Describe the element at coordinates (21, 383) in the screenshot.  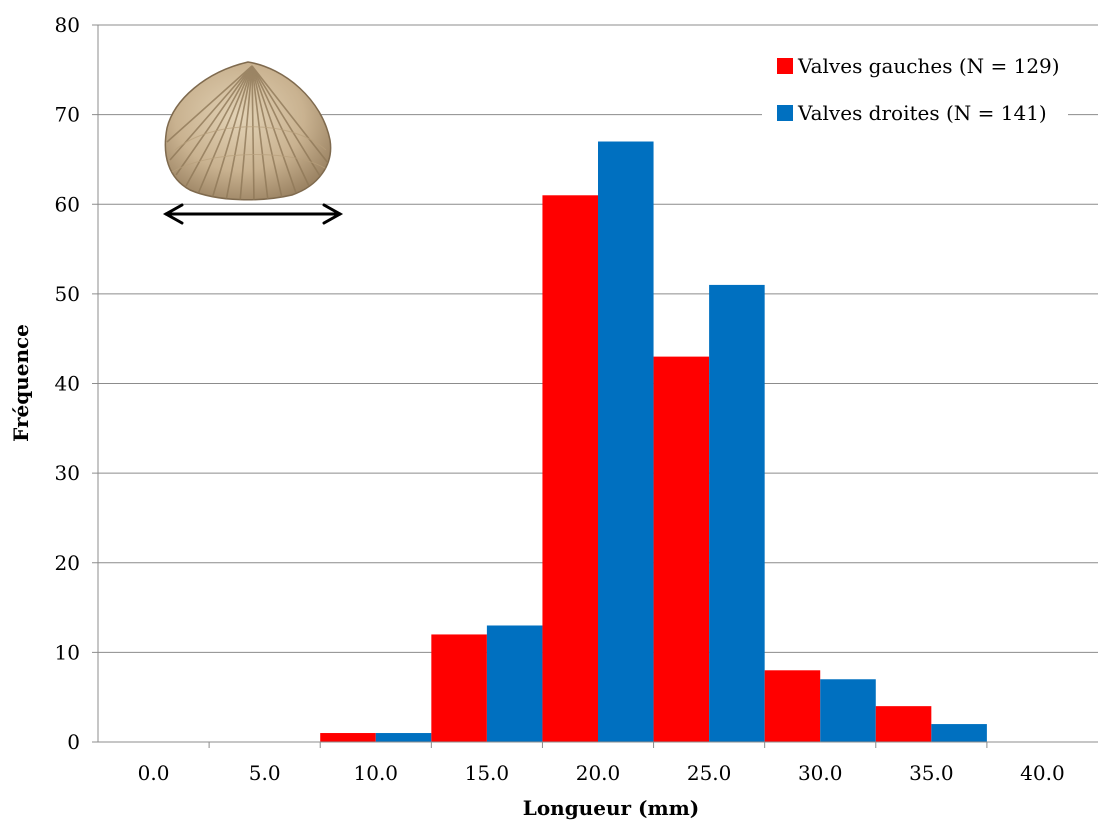
I see `y-axis-title: Fréquence` at that location.